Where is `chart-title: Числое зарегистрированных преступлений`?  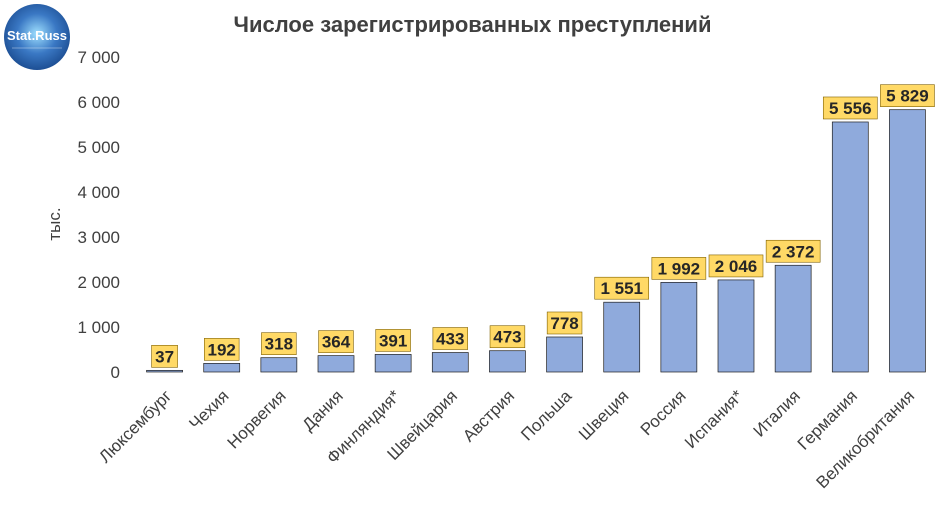 chart-title: Числое зарегистрированных преступлений is located at coordinates (472, 24).